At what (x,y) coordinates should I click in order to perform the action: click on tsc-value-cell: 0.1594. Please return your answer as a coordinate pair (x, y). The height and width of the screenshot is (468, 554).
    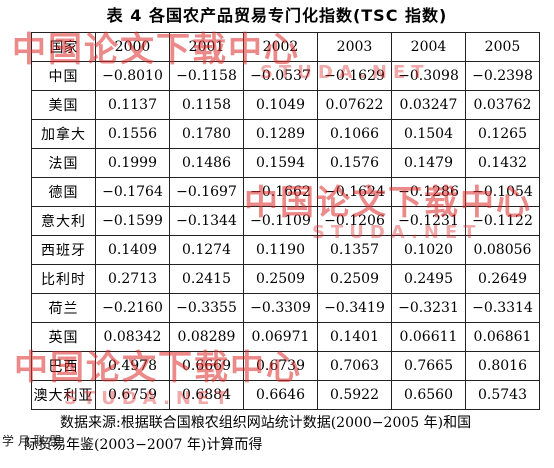
    Looking at the image, I should click on (280, 163).